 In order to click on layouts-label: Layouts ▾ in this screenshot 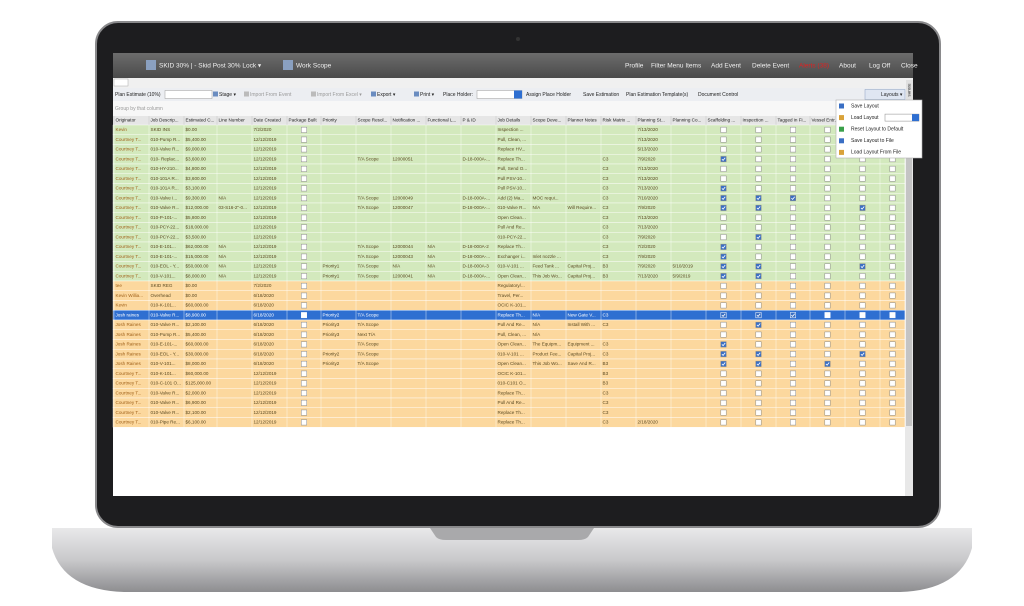, I will do `click(892, 95)`.